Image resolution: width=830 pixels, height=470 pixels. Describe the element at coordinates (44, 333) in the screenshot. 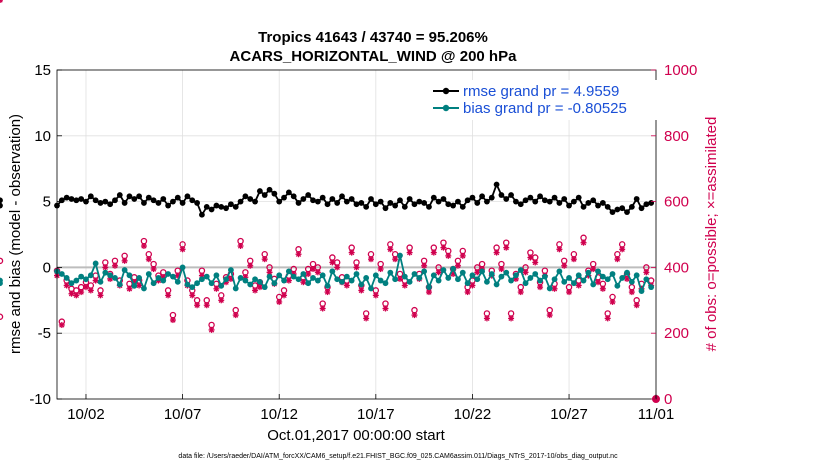

I see `y-left-tick-label: -5` at that location.